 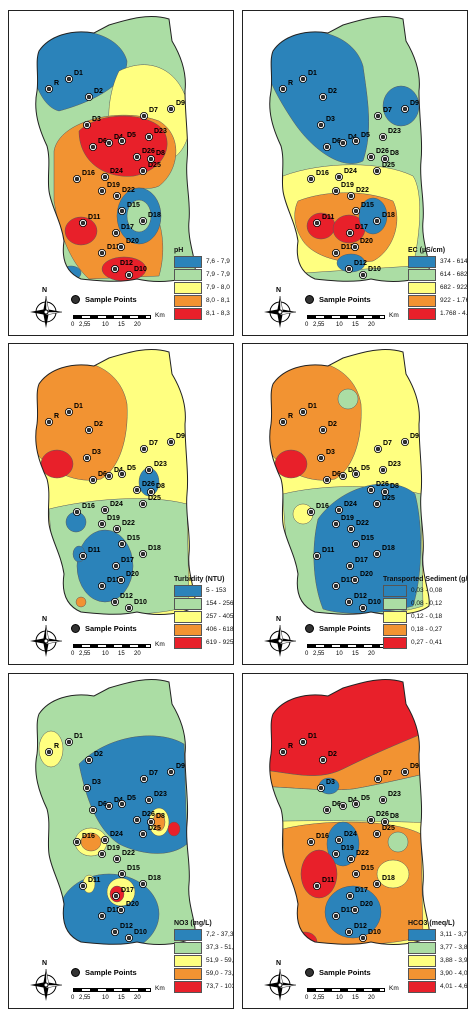 What do you see at coordinates (427, 629) in the screenshot?
I see `legend-range: 0,18 - 0,27` at bounding box center [427, 629].